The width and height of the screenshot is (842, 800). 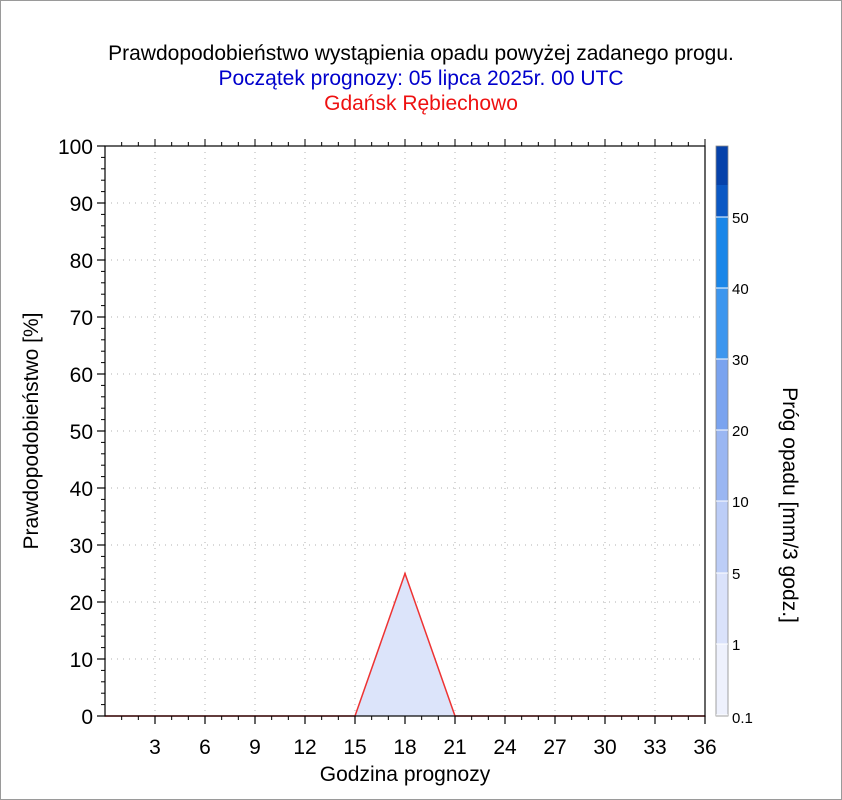 What do you see at coordinates (81, 318) in the screenshot?
I see `y-tick-label: 70` at bounding box center [81, 318].